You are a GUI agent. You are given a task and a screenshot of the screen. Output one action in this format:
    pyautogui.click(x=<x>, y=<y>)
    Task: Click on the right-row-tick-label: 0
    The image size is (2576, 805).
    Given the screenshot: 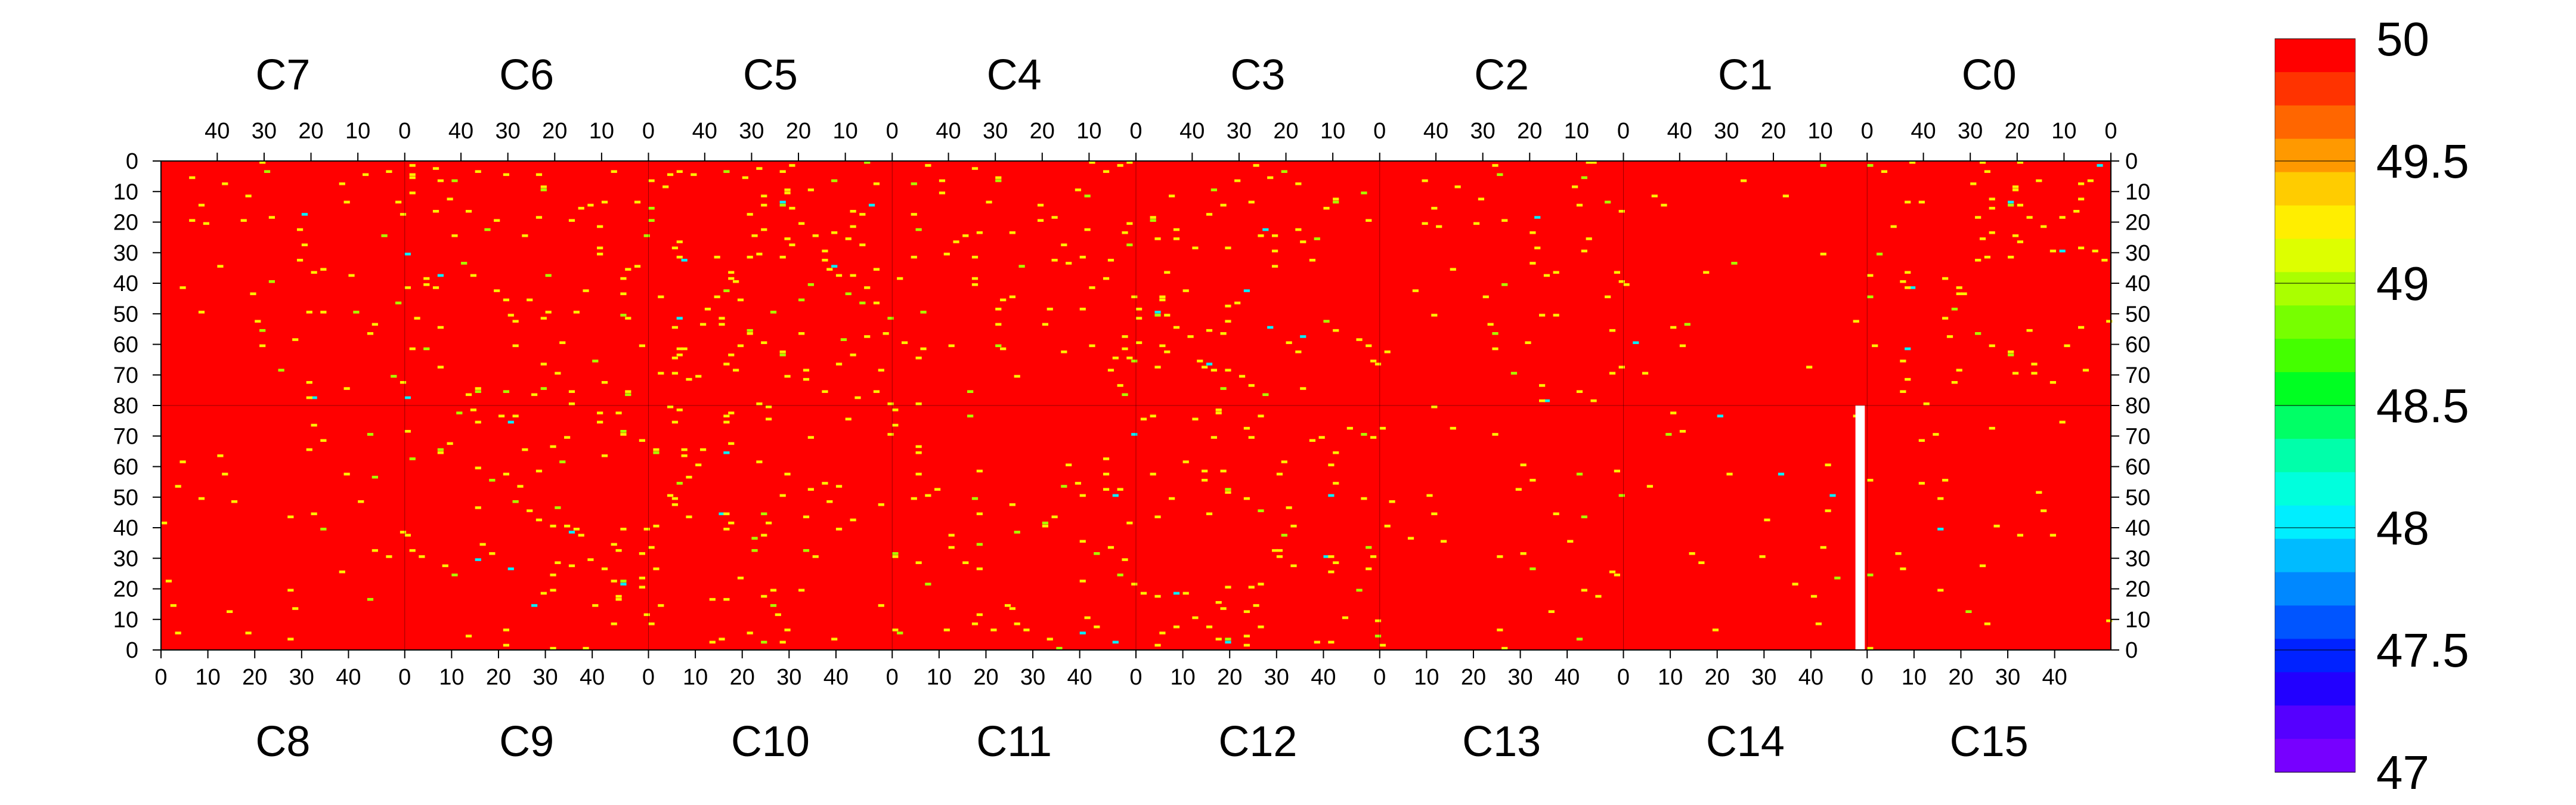 What is the action you would take?
    pyautogui.click(x=2131, y=161)
    